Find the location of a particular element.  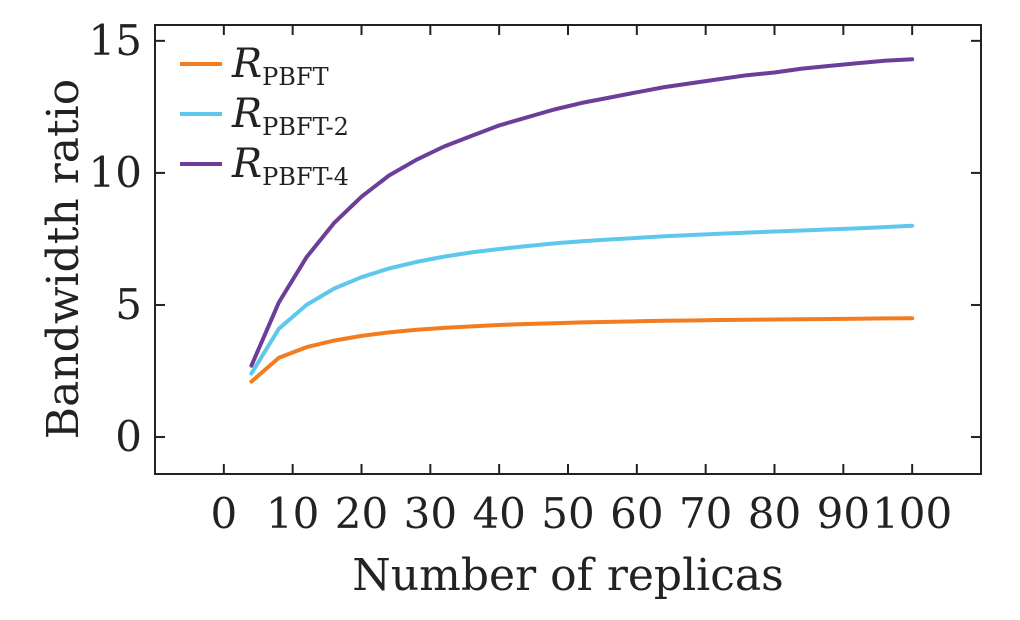

legend-label-sub: PBFT-2 is located at coordinates (305, 127).